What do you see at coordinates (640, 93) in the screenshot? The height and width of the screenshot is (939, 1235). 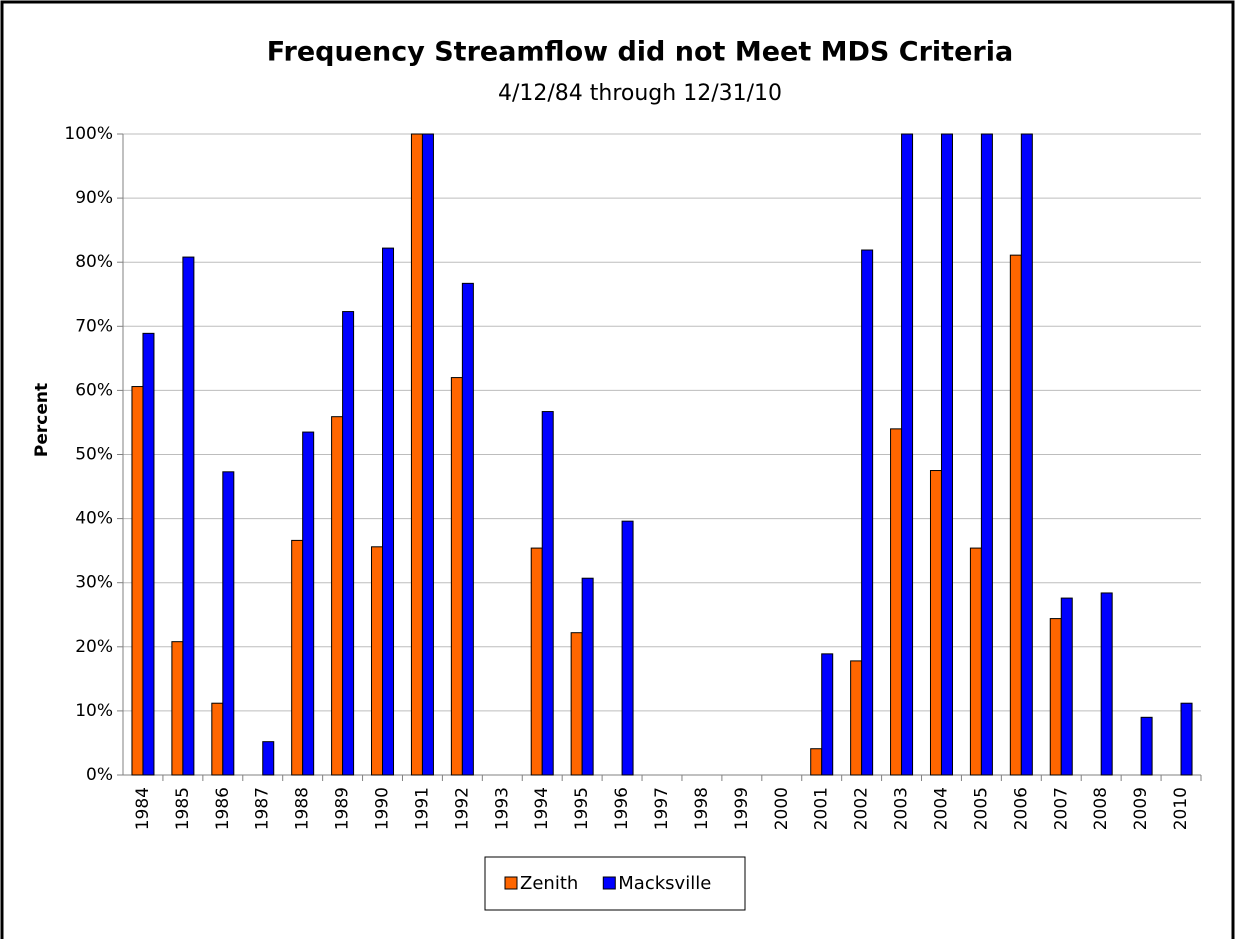 I see `chart-subtitle: 4/12/84 through 12/31/10` at bounding box center [640, 93].